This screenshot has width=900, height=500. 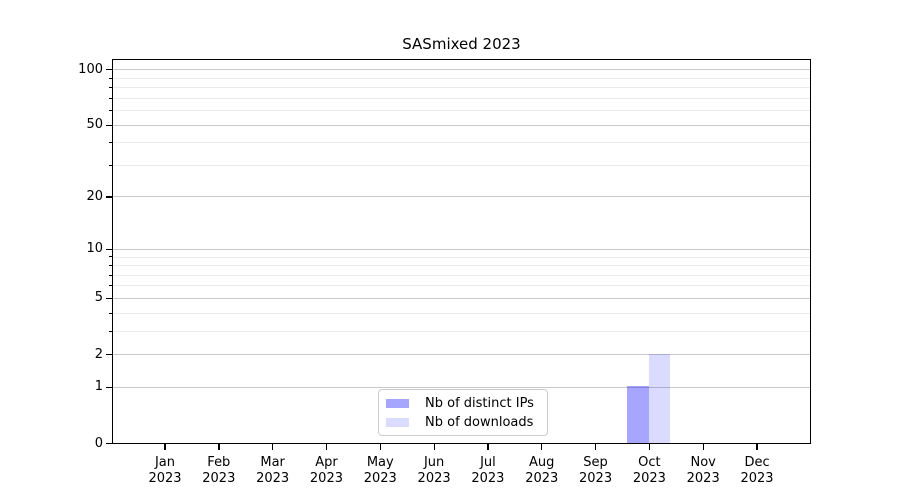 I want to click on x-tick-label: Sep 2023, so click(x=596, y=470).